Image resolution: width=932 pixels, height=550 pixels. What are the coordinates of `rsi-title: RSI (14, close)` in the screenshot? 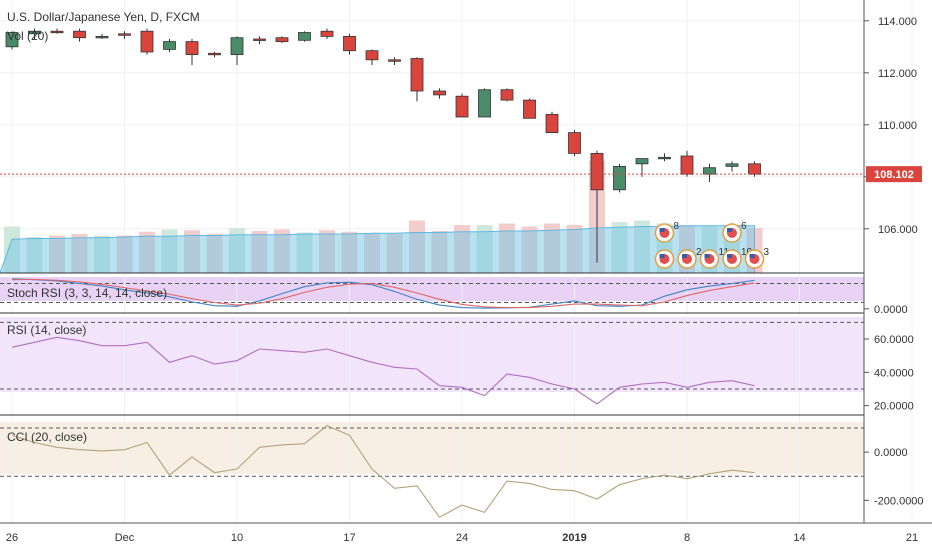 It's located at (46, 330).